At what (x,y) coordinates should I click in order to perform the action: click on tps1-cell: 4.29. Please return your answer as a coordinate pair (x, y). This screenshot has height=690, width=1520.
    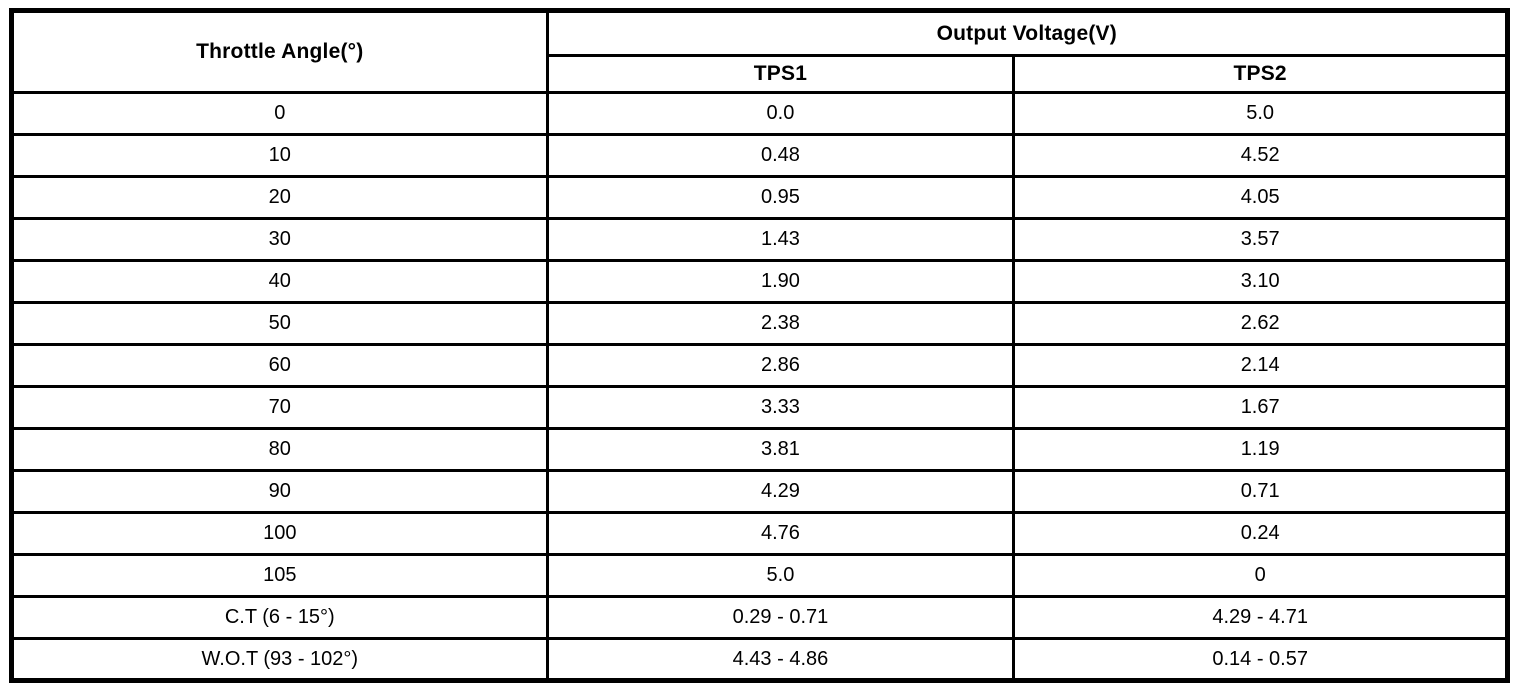
    Looking at the image, I should click on (780, 491).